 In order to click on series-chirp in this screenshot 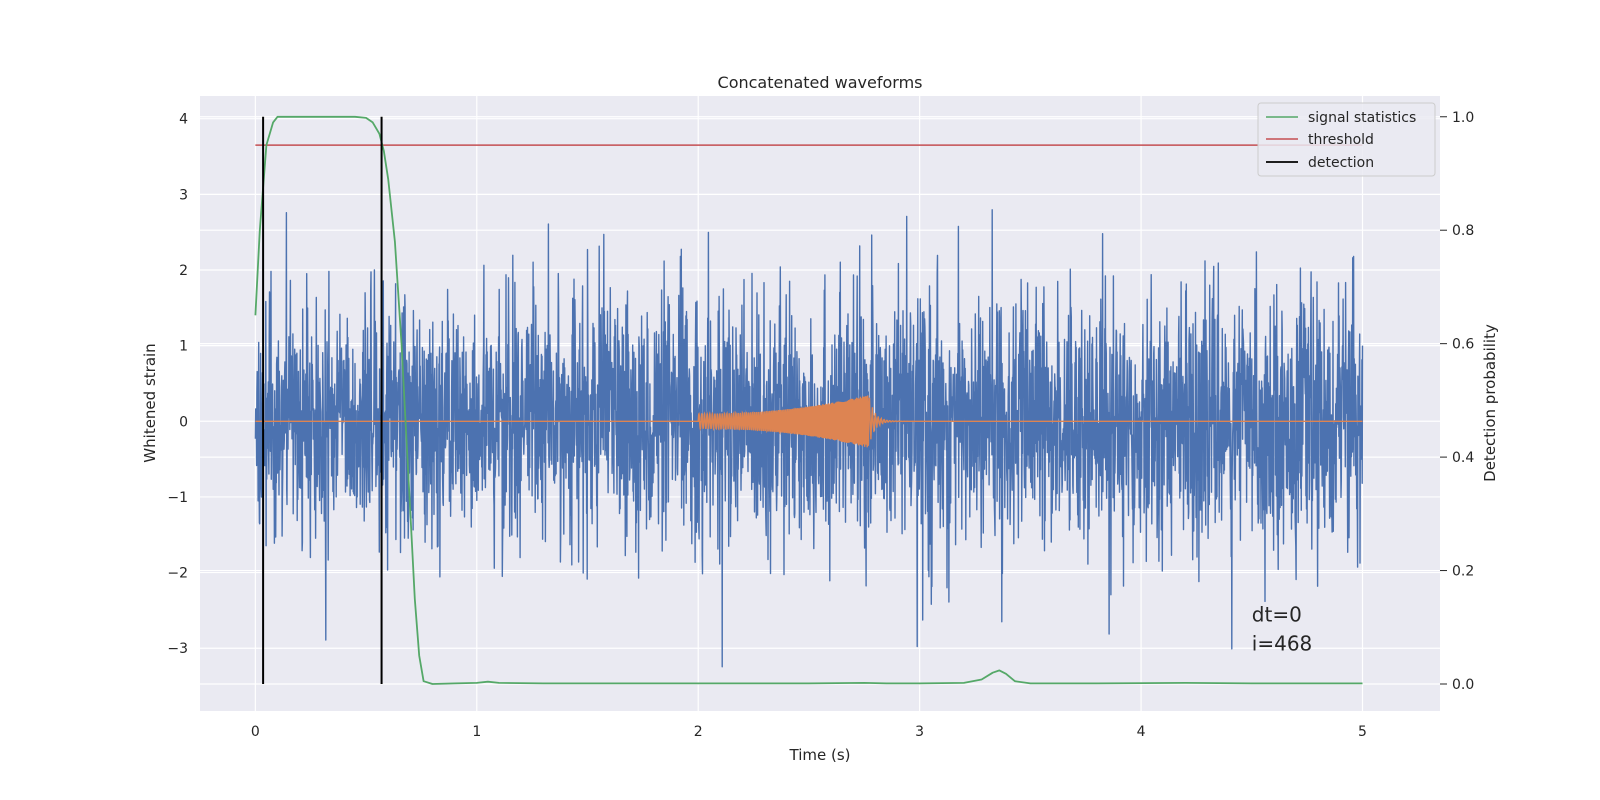, I will do `click(809, 421)`.